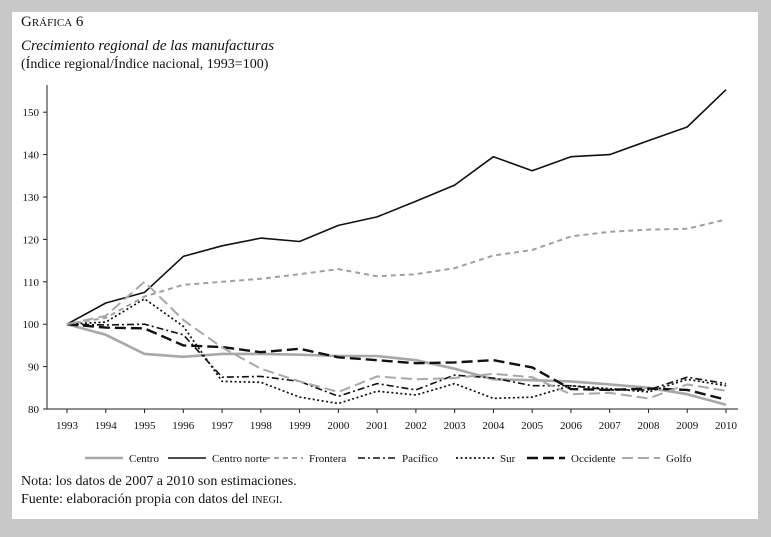 This screenshot has height=537, width=771. What do you see at coordinates (239, 459) in the screenshot?
I see `legend-label-centro-norte: Centro norte` at bounding box center [239, 459].